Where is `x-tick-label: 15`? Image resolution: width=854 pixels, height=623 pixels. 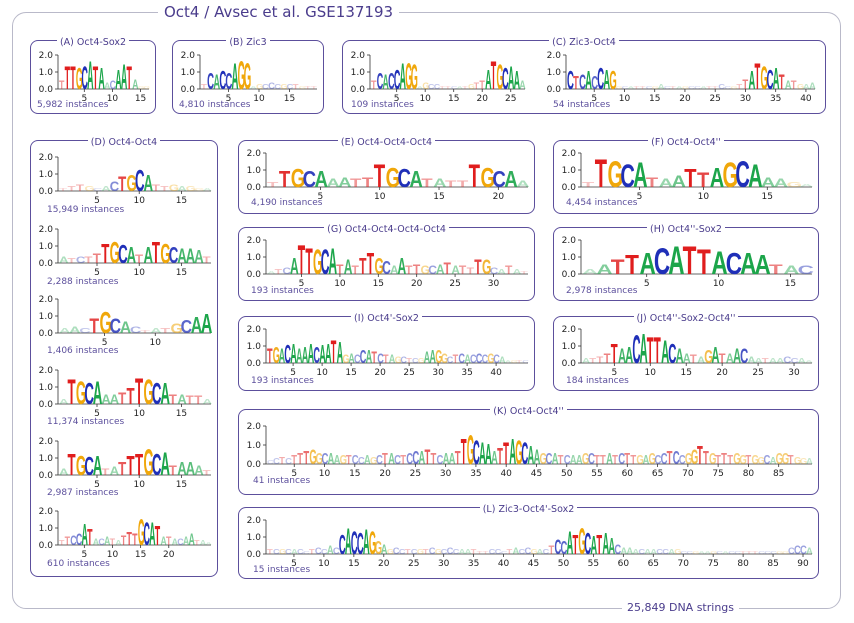 x-tick-label: 15 is located at coordinates (181, 485).